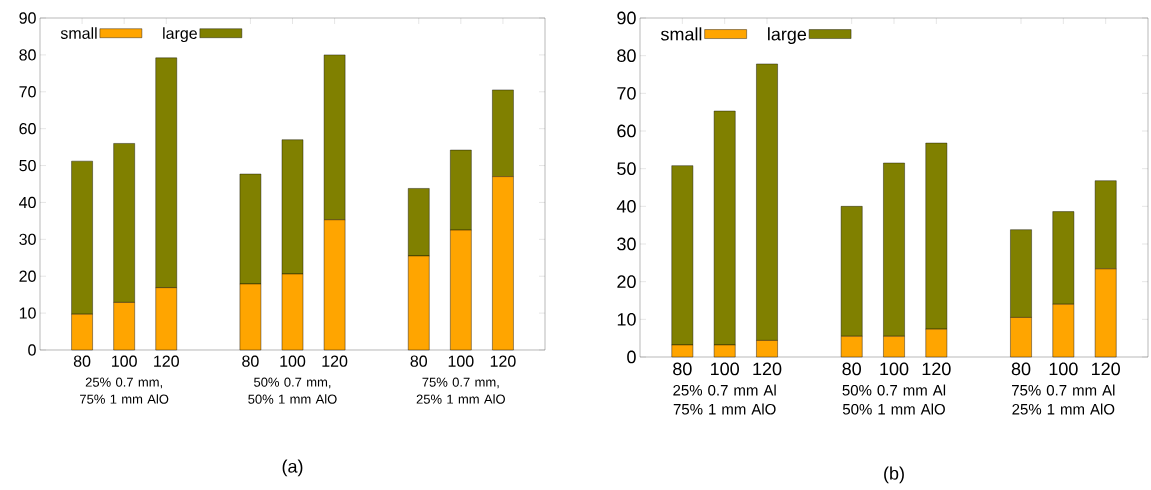  Describe the element at coordinates (292, 468) in the screenshot. I see `text: (a)` at that location.